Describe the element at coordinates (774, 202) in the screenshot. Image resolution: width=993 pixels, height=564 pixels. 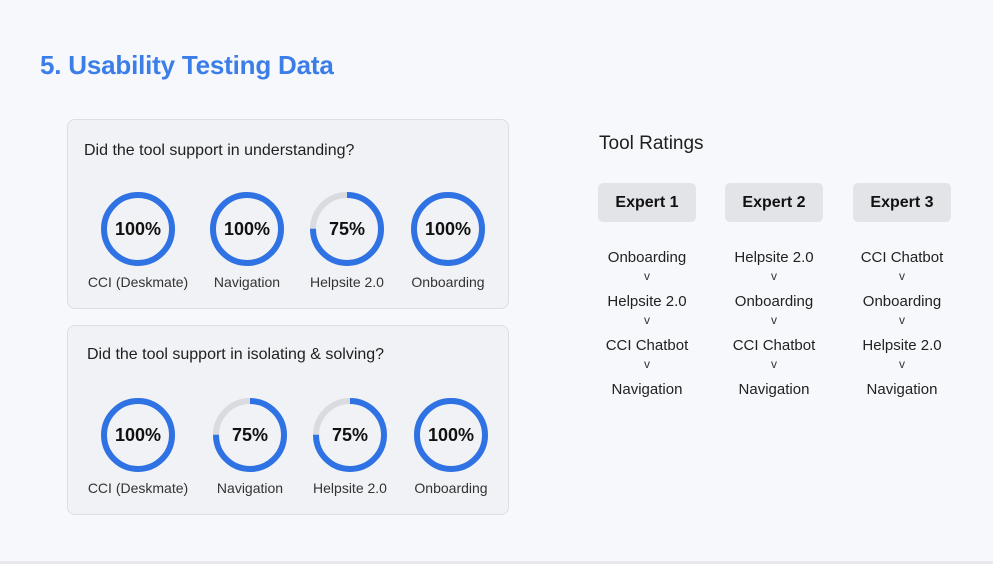
I see `expert-header: Expert 2` at that location.